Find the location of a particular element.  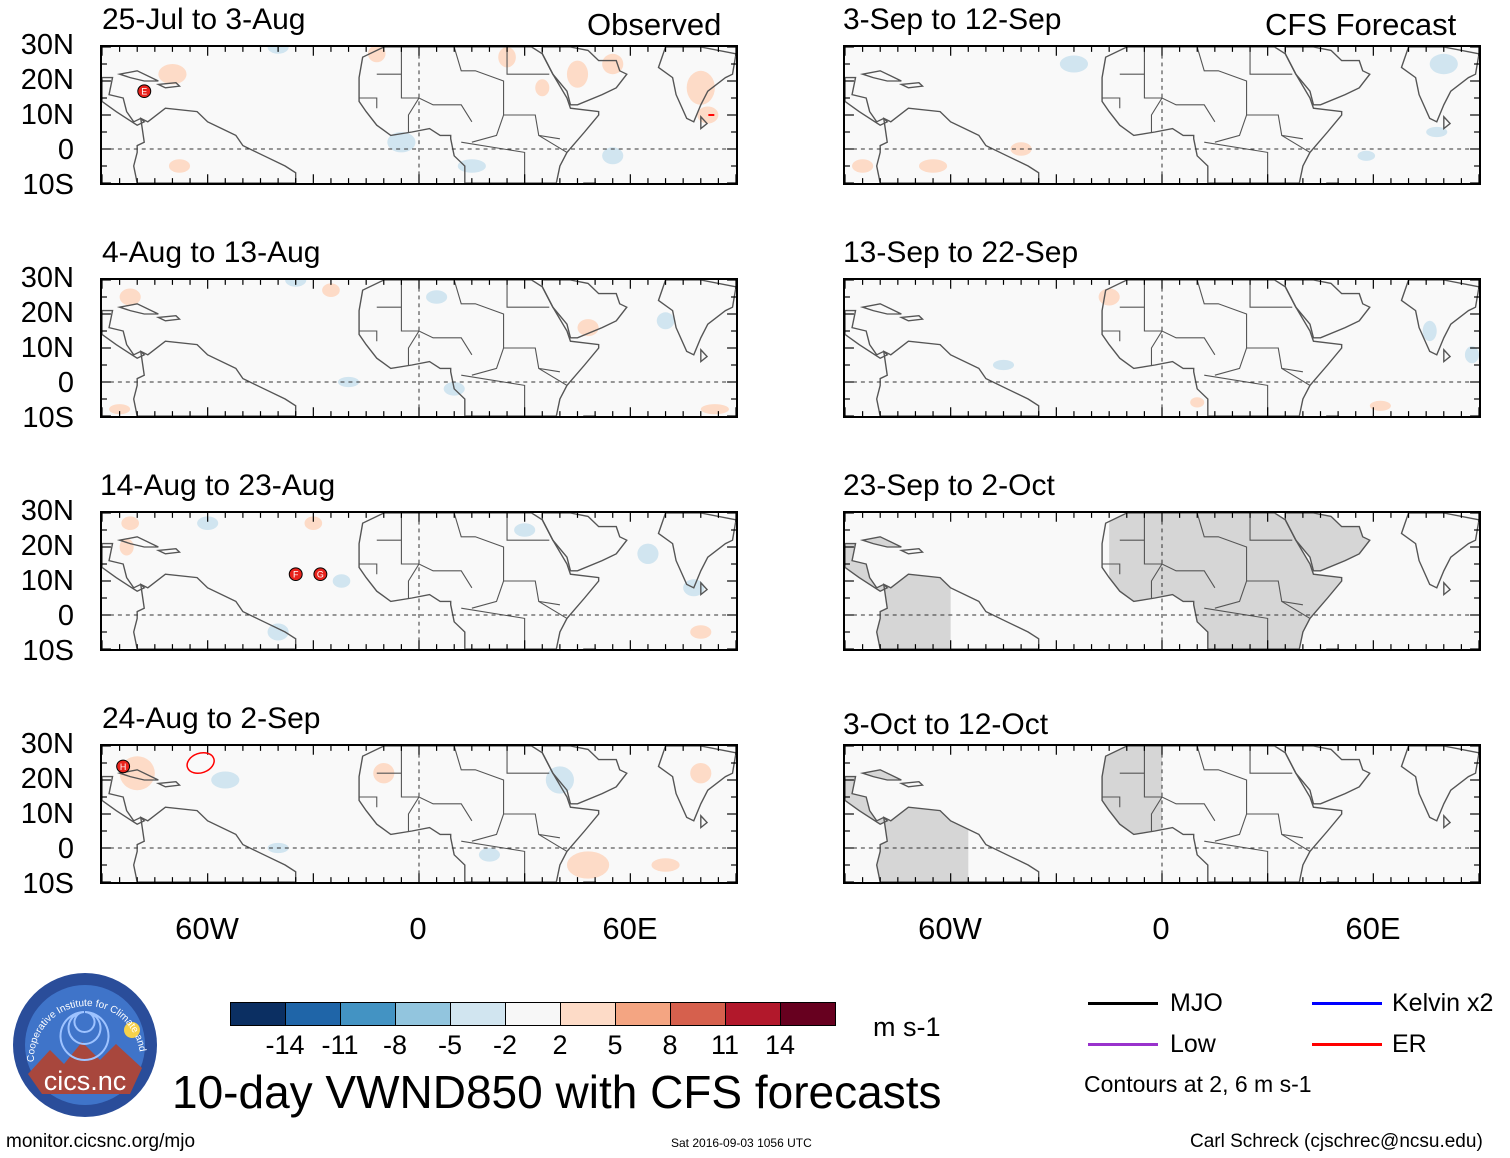

colorbar-tick-label: -8 is located at coordinates (394, 1045).